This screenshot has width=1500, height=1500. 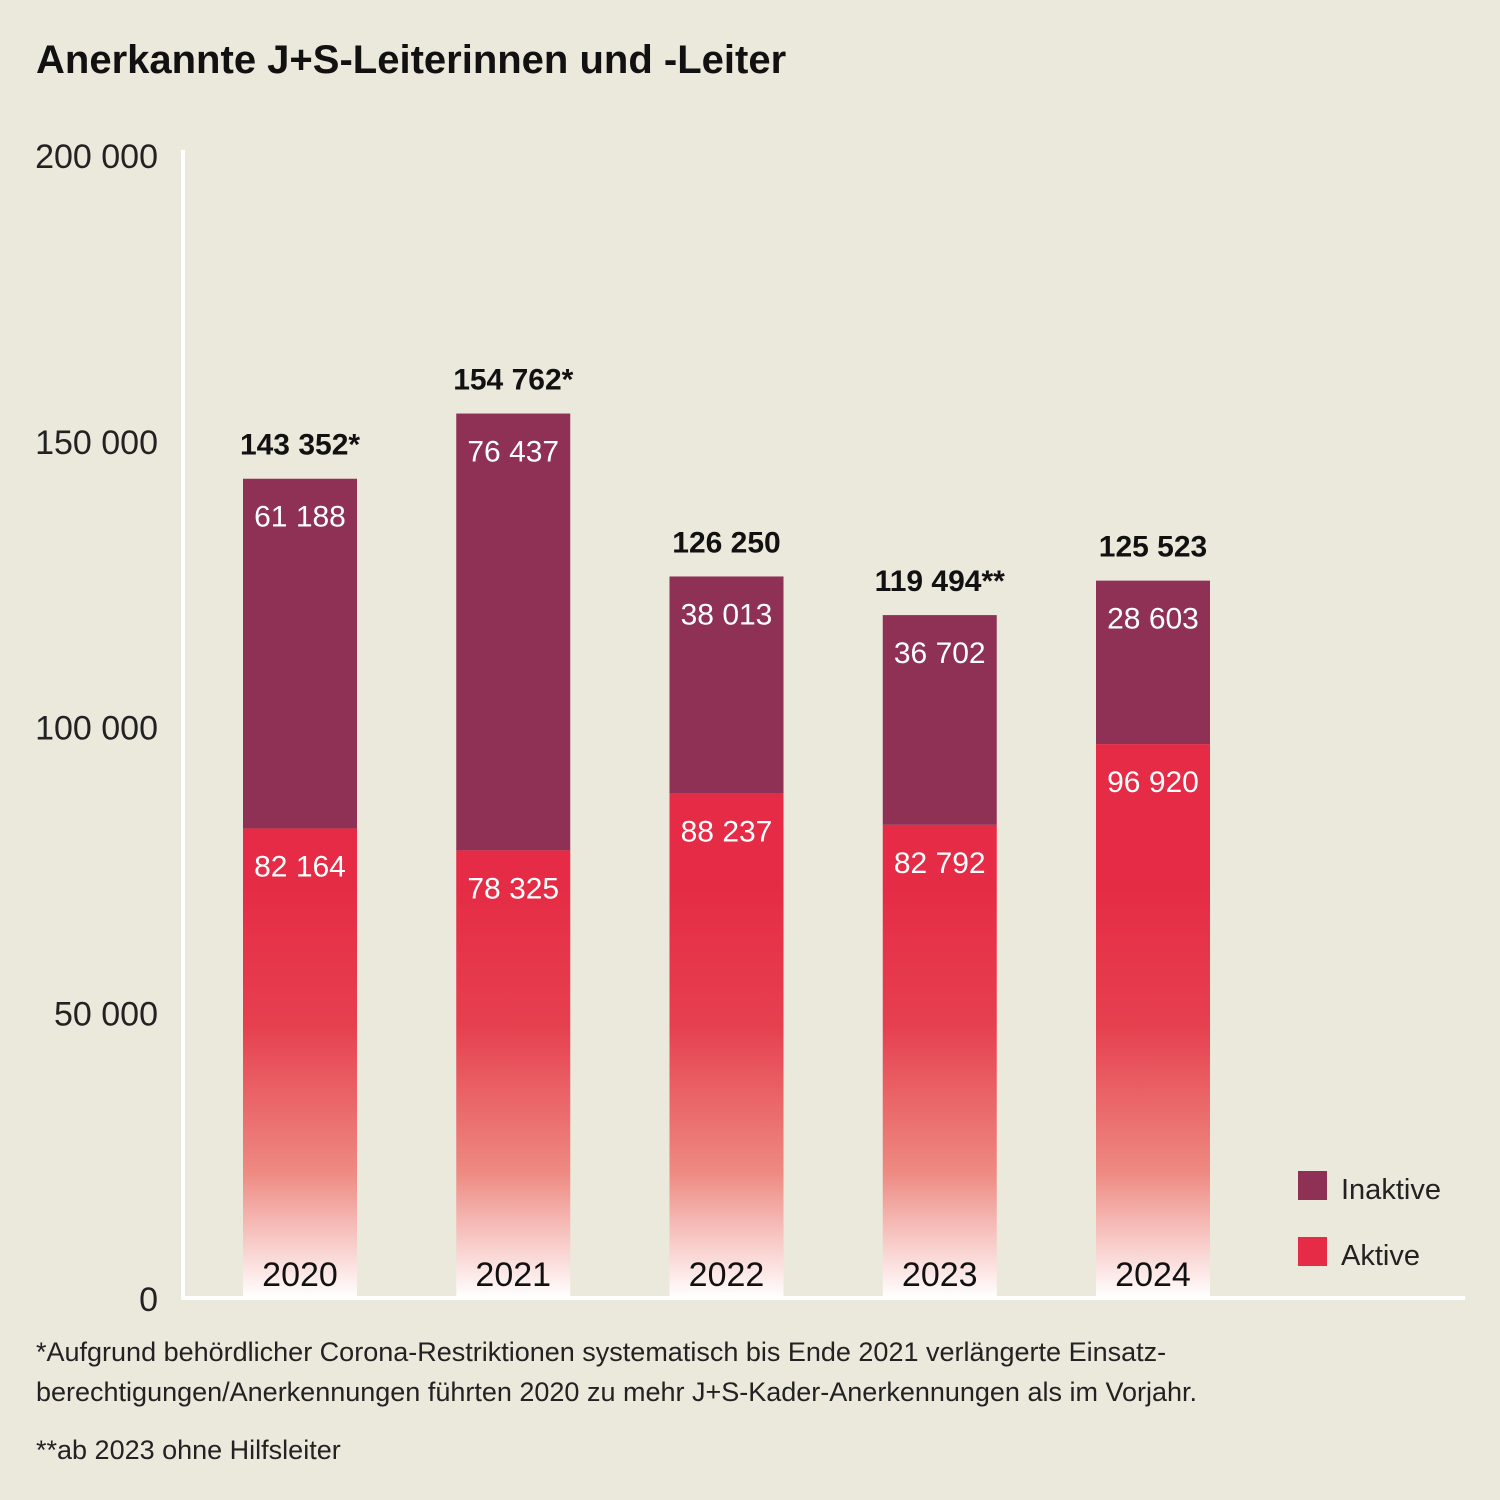 I want to click on data-label-inaktive: 61 188, so click(x=300, y=517).